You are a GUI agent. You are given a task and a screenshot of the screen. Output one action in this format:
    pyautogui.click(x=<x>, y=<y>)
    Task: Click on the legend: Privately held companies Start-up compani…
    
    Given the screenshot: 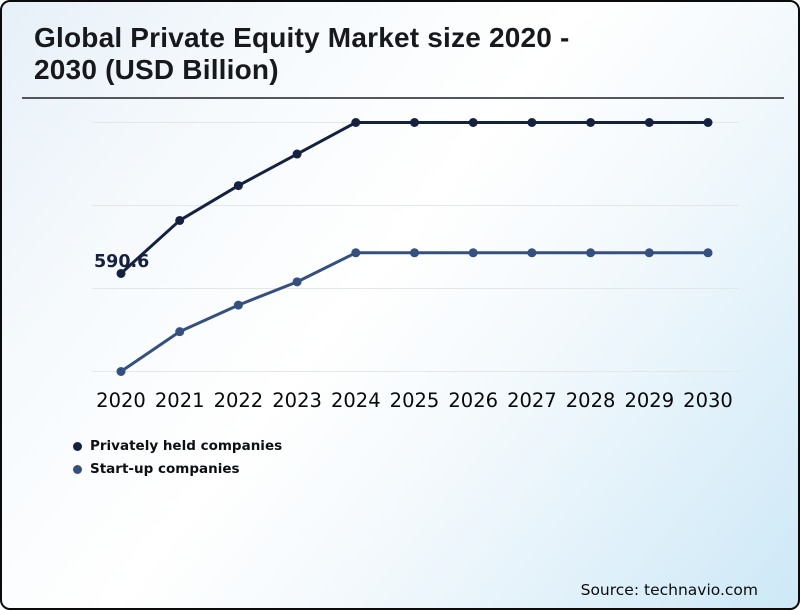 What is the action you would take?
    pyautogui.click(x=177, y=461)
    